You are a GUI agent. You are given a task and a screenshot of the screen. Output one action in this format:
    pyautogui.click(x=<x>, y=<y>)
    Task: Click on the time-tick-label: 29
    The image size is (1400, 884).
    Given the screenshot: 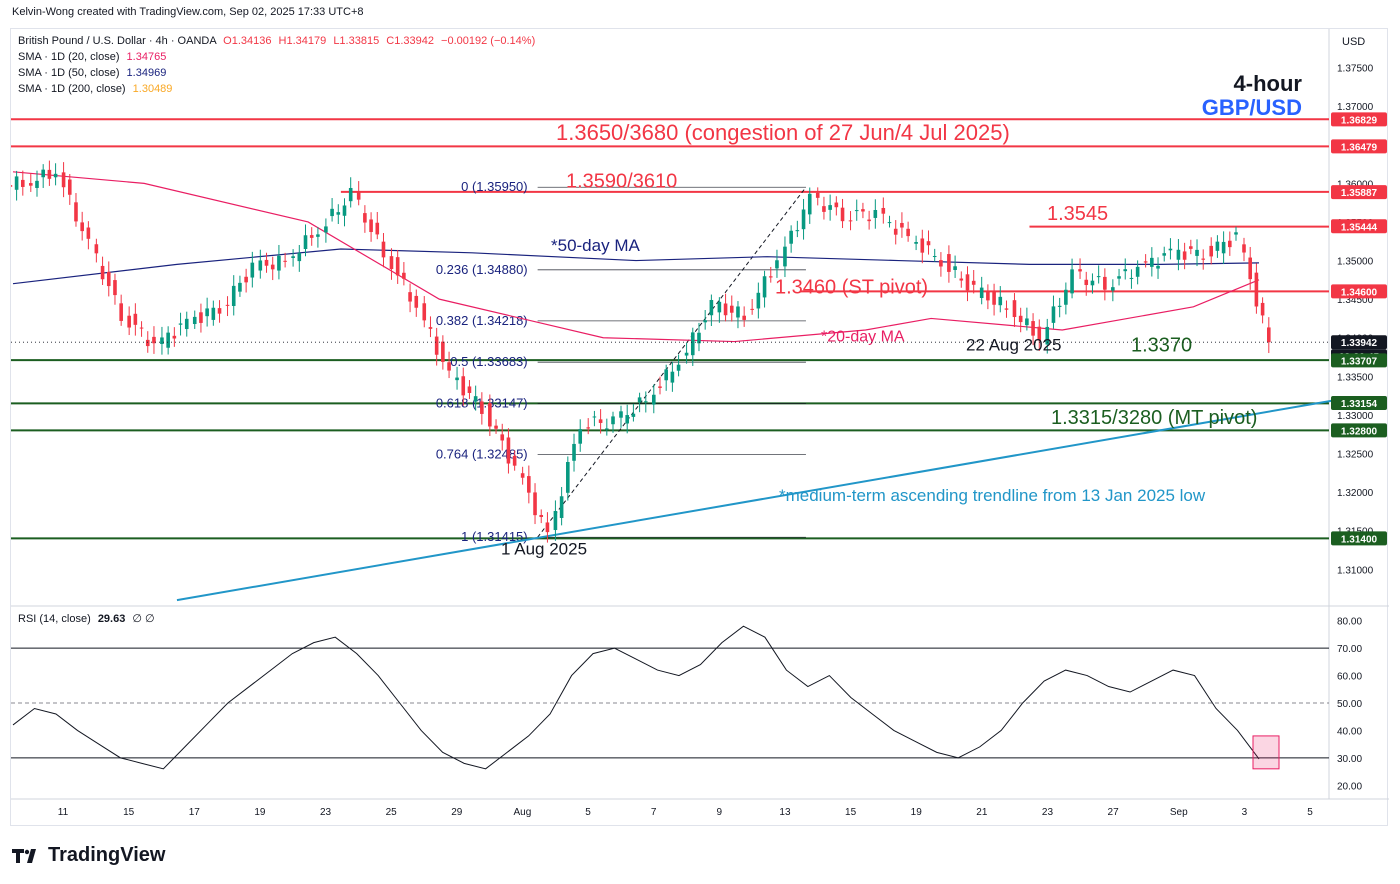 What is the action you would take?
    pyautogui.click(x=457, y=812)
    